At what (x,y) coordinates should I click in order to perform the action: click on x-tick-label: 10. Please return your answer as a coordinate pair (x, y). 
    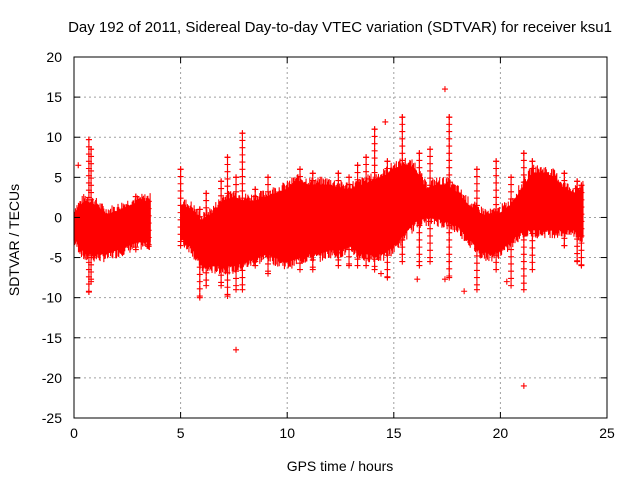
    Looking at the image, I should click on (287, 433).